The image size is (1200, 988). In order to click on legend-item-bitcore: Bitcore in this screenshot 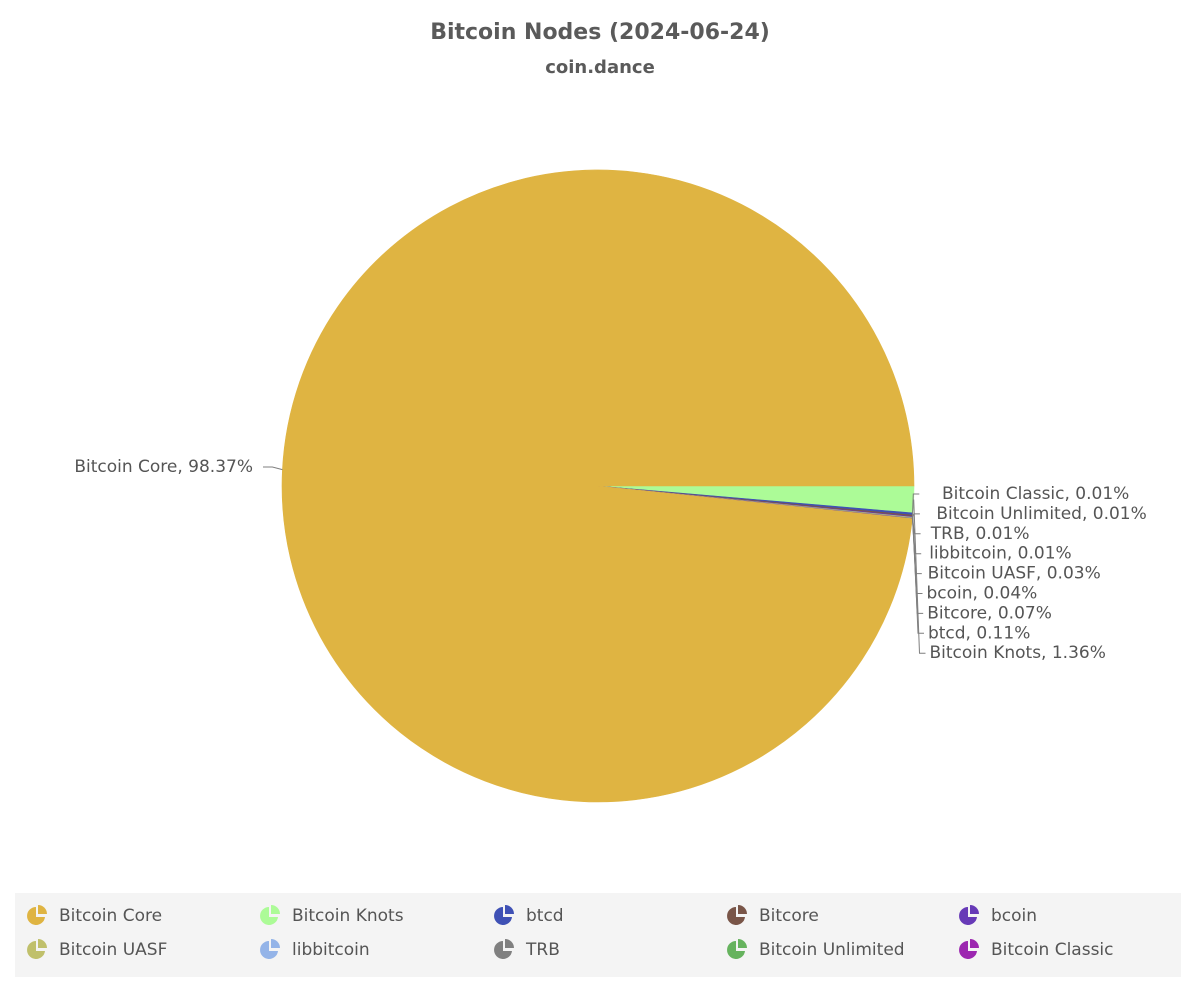, I will do `click(772, 916)`.